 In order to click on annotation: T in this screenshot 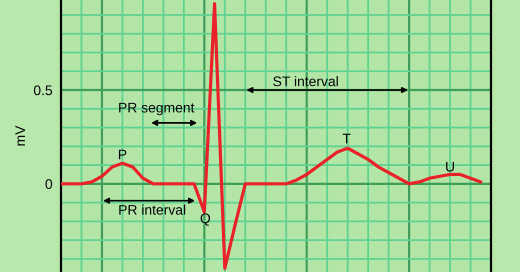, I will do `click(346, 139)`.